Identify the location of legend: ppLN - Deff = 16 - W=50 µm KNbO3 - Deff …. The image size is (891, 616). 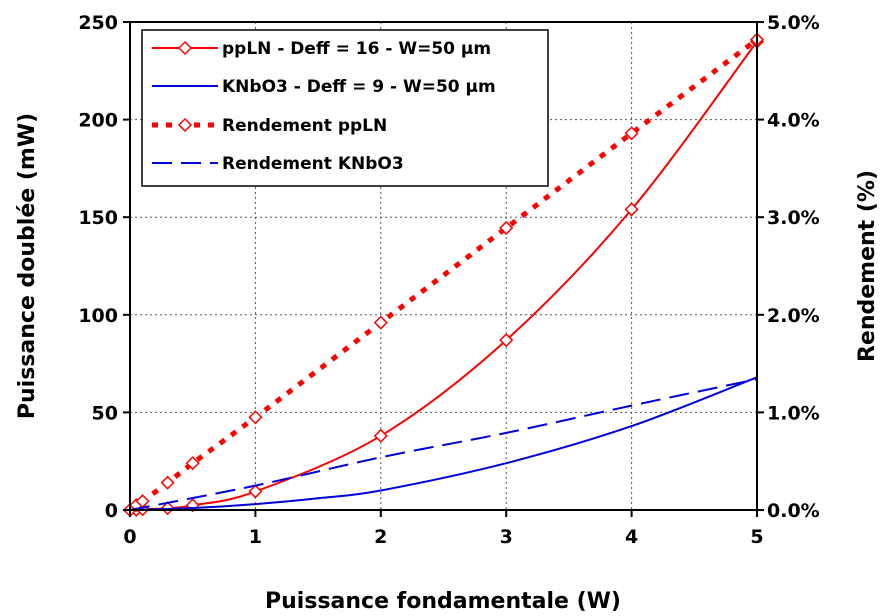
(345, 108).